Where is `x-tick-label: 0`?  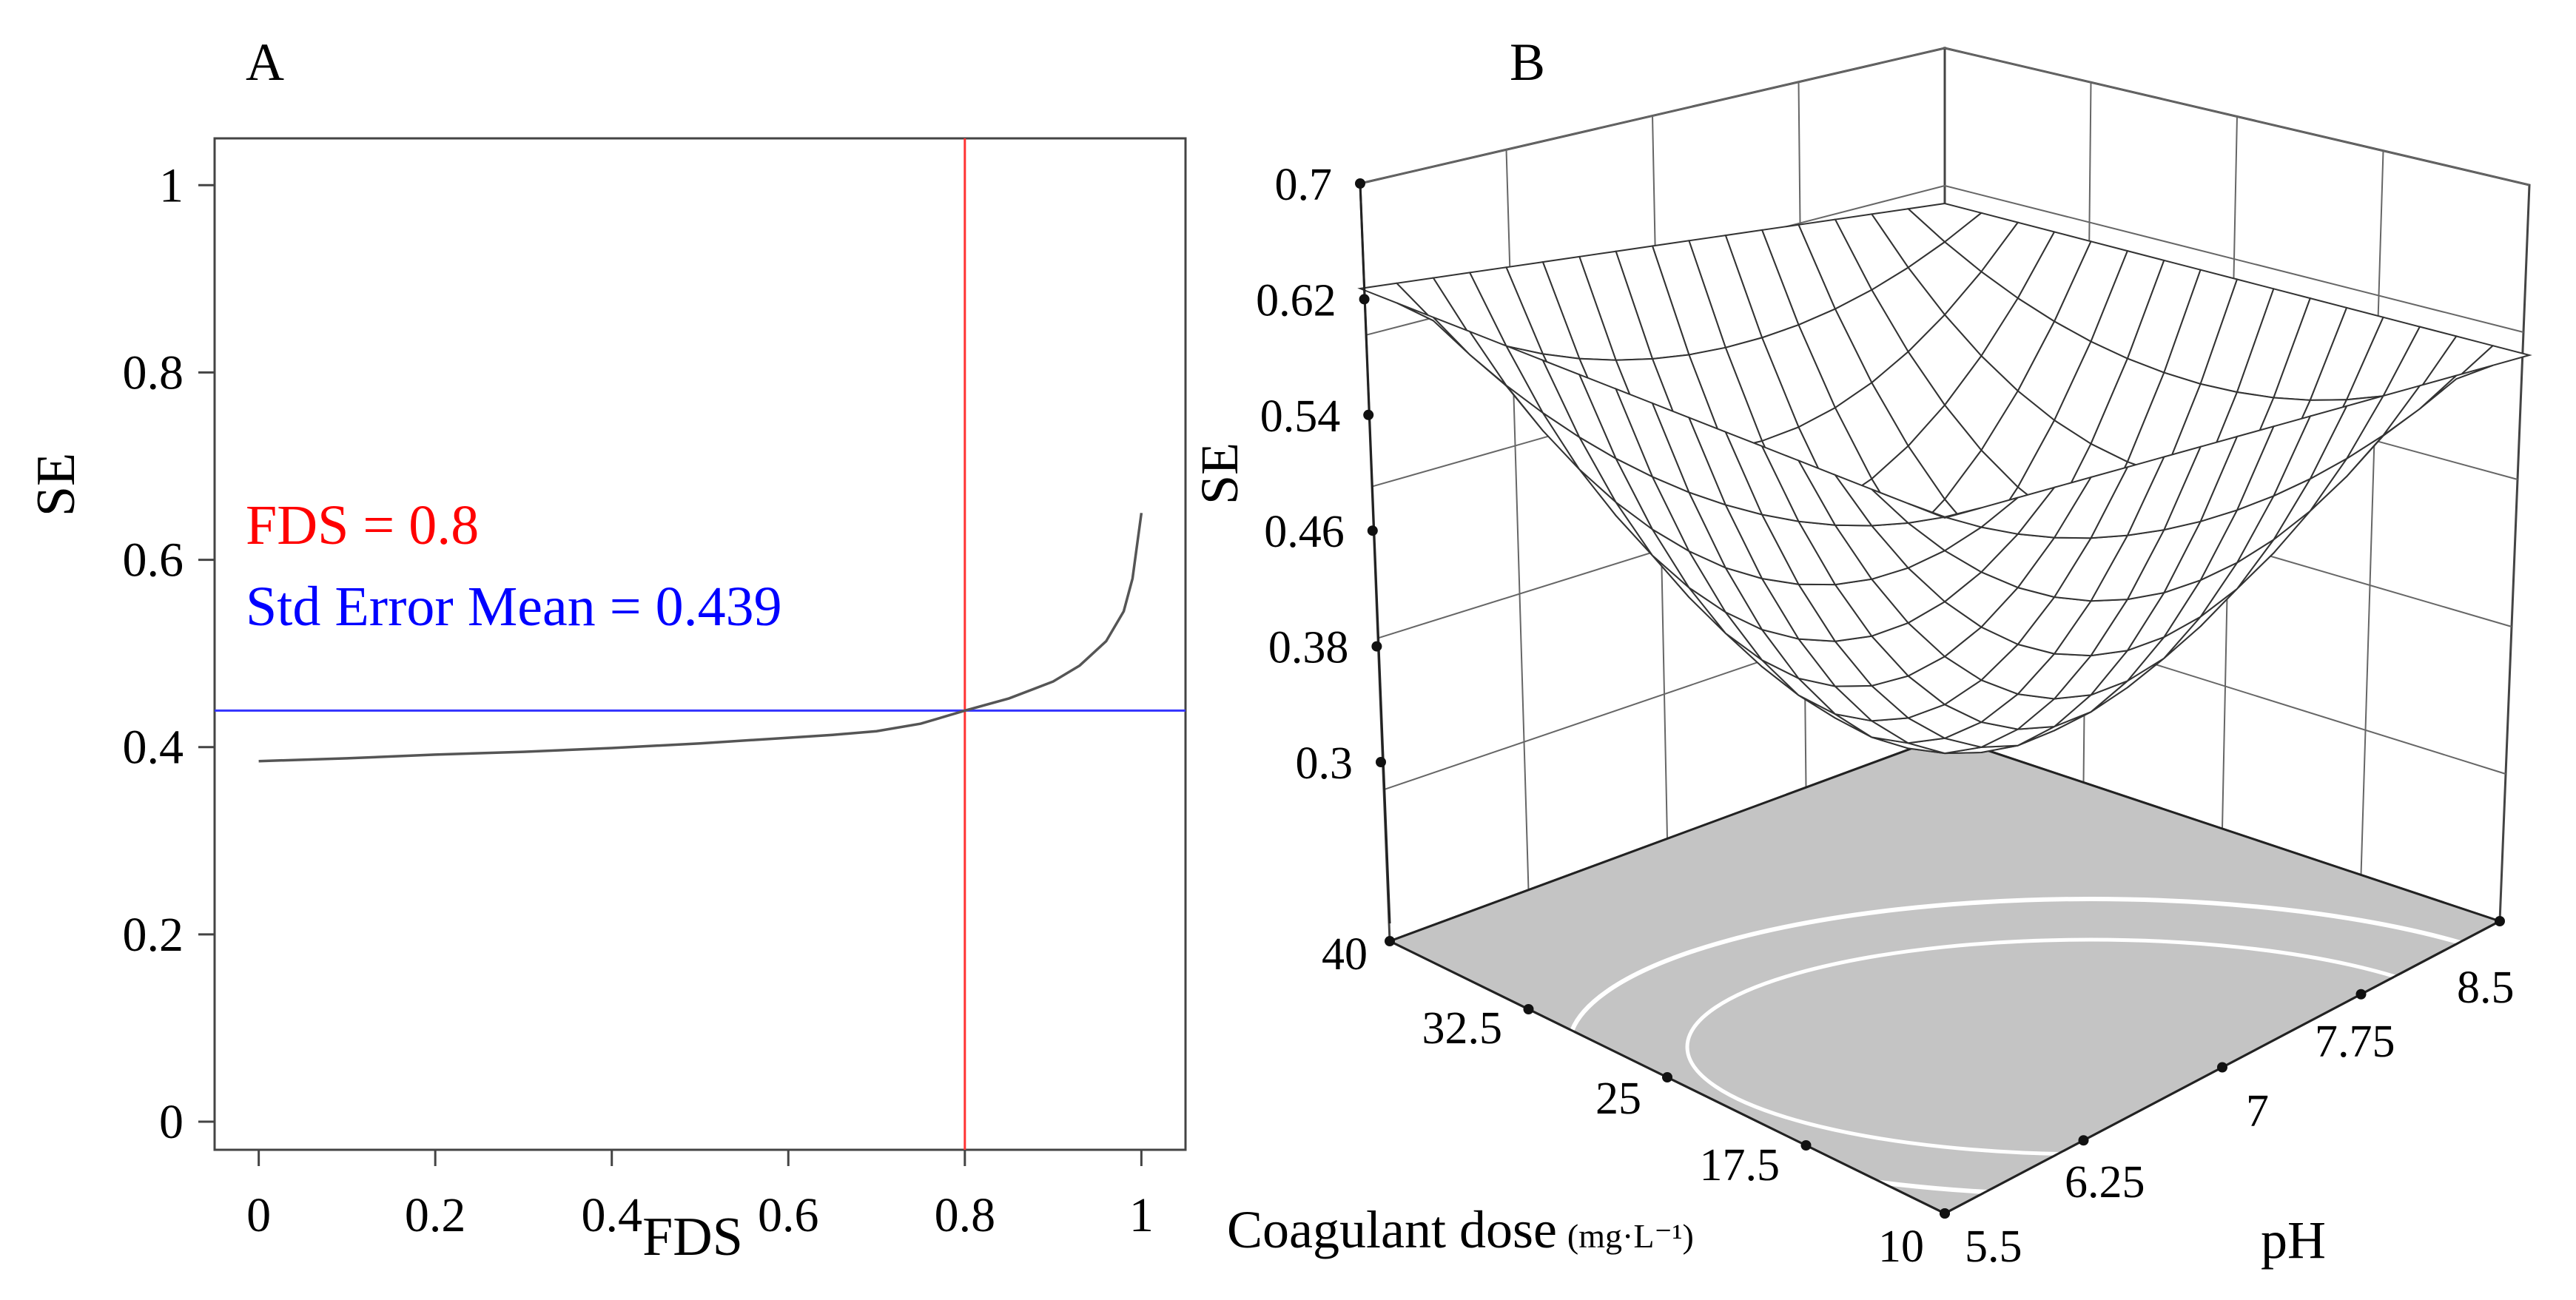
x-tick-label: 0 is located at coordinates (258, 1215).